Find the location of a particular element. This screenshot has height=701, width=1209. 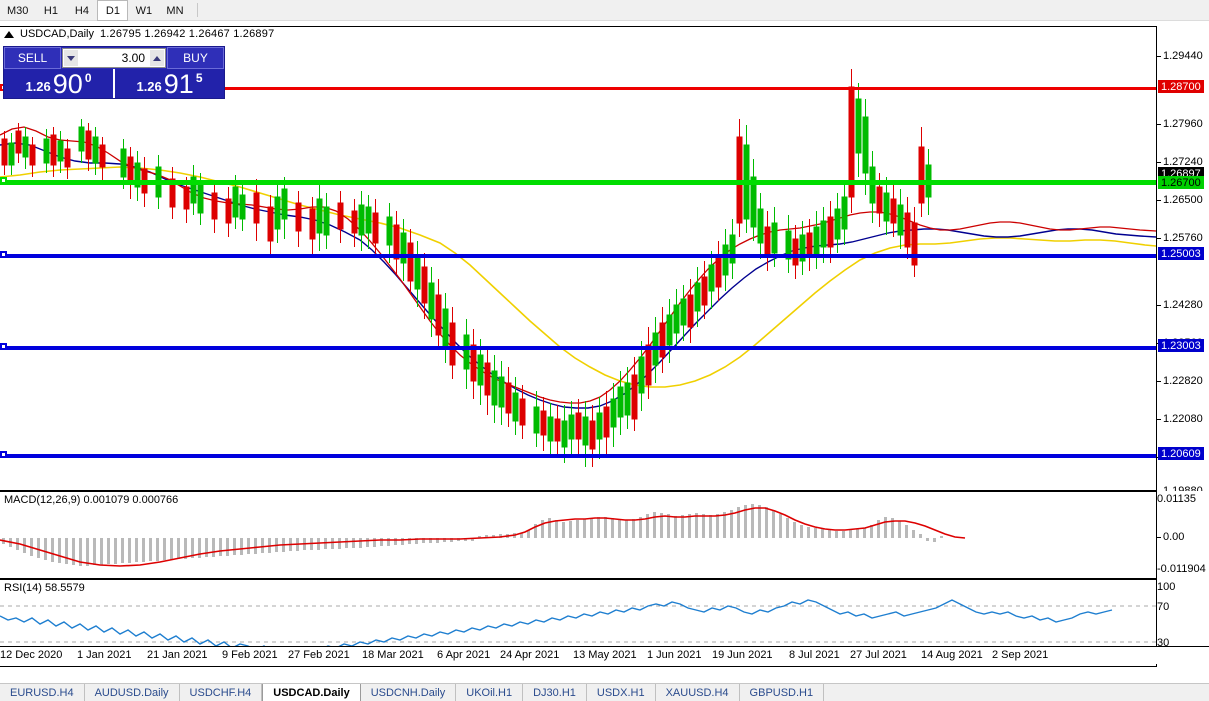

timeframe-w1: W1 is located at coordinates (144, 10).